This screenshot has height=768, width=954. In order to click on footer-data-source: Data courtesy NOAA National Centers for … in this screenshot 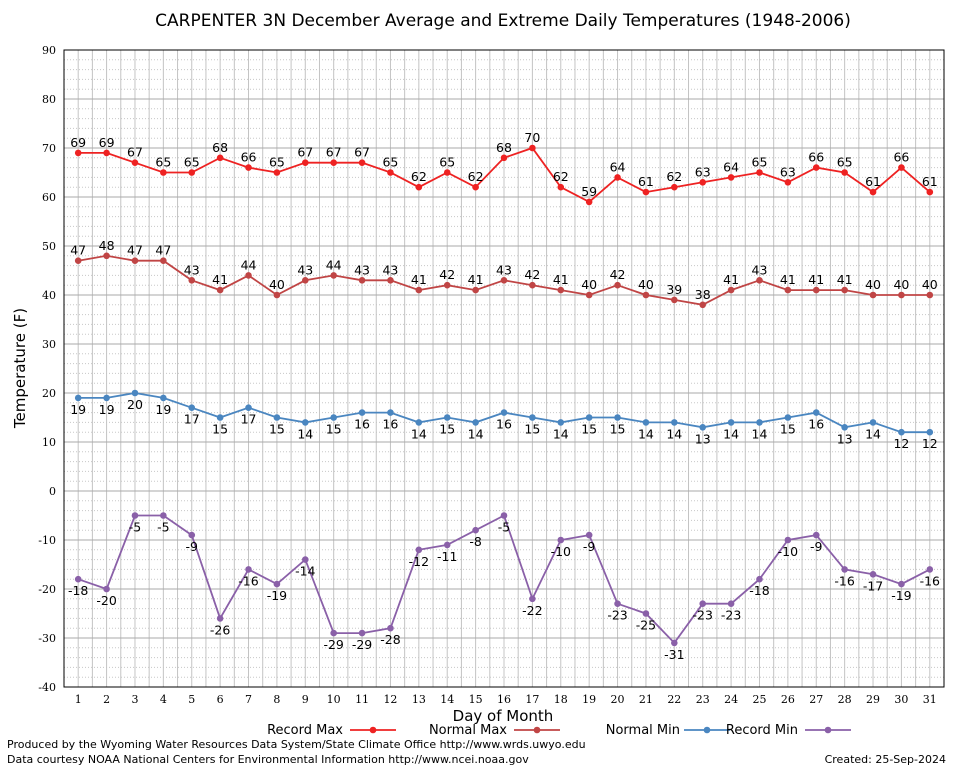, I will do `click(268, 759)`.